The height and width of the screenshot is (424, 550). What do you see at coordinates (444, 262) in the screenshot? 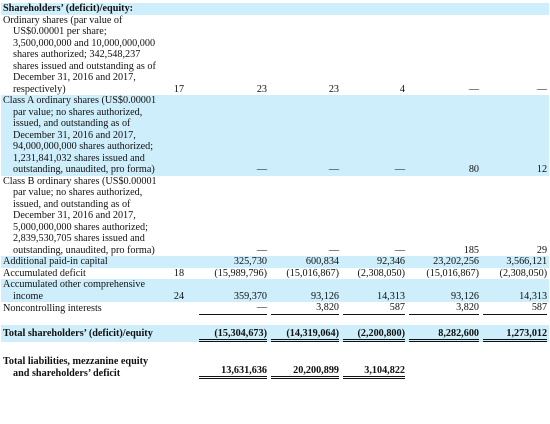
I see `cell-value: 23,202,256` at bounding box center [444, 262].